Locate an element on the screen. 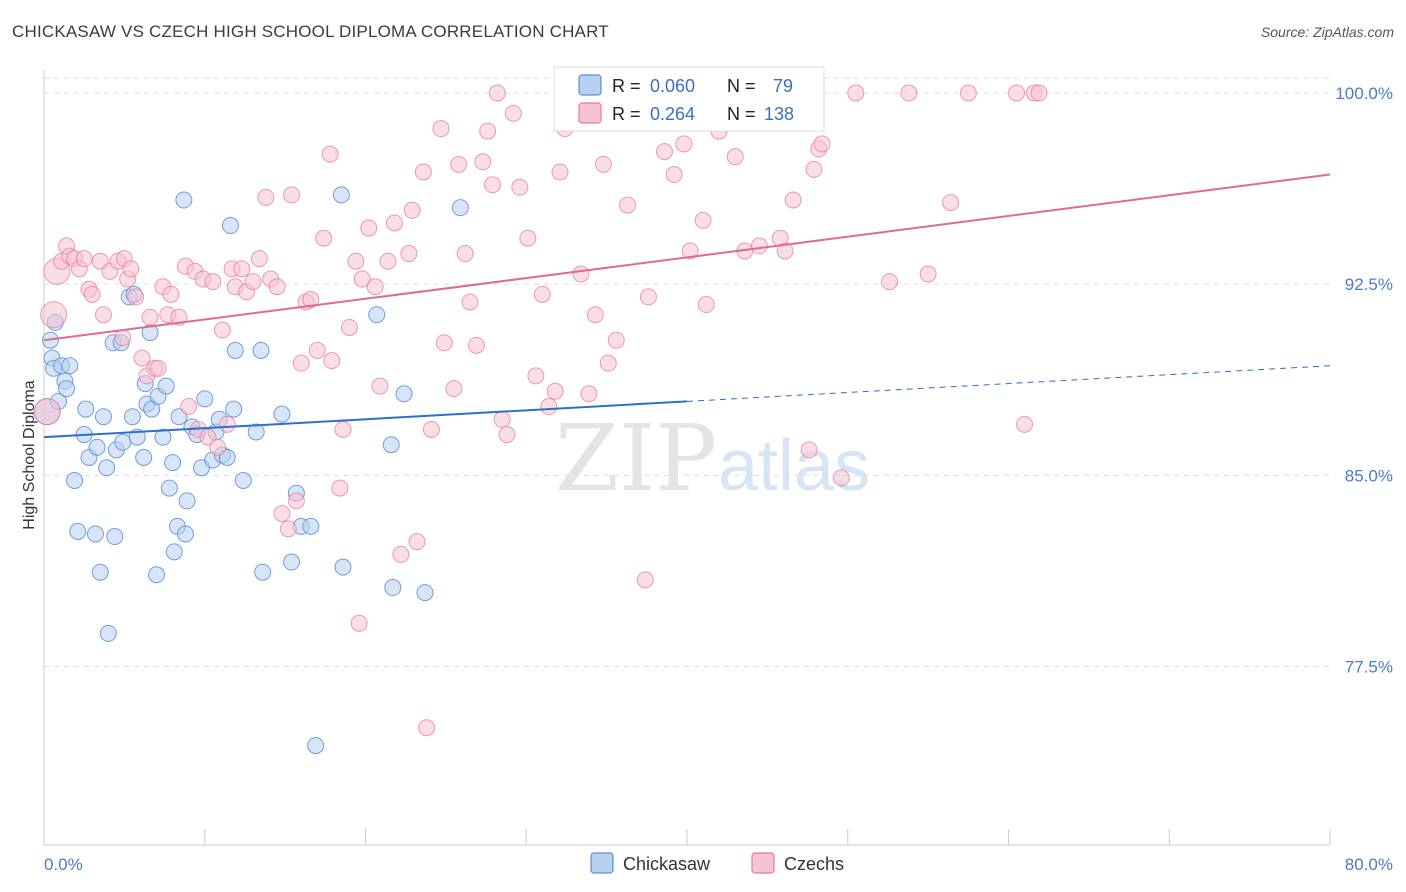 Image resolution: width=1406 pixels, height=892 pixels. legend-r-value-czech: 0.264 is located at coordinates (672, 114).